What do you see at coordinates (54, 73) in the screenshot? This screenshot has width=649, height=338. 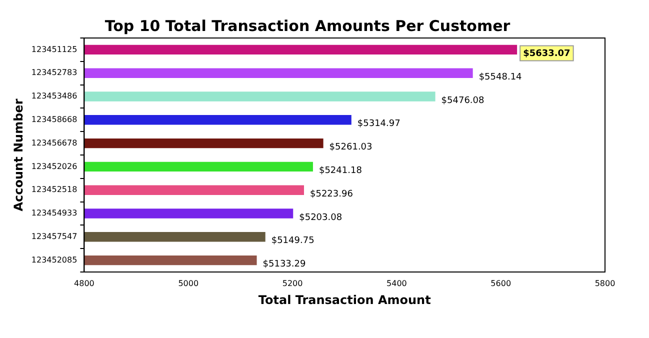 I see `y-tick-label: 123452783` at bounding box center [54, 73].